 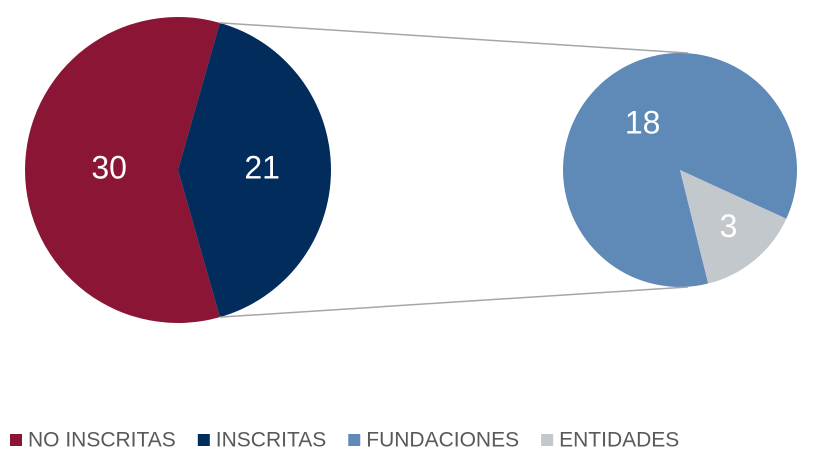 What do you see at coordinates (102, 440) in the screenshot?
I see `legend-label: NO INSCRITAS` at bounding box center [102, 440].